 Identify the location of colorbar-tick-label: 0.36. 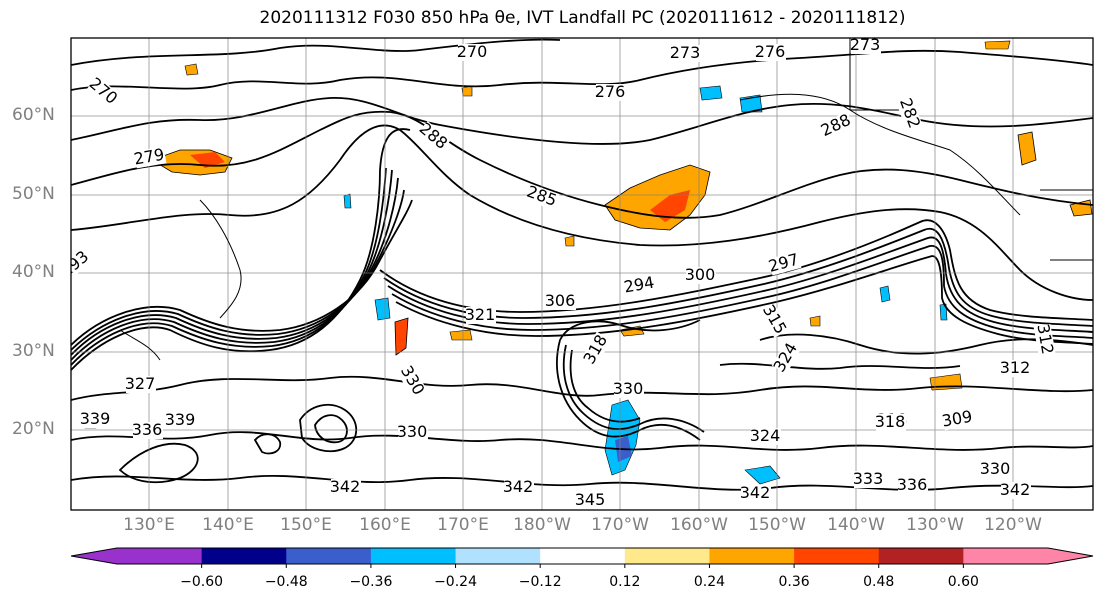
(794, 582).